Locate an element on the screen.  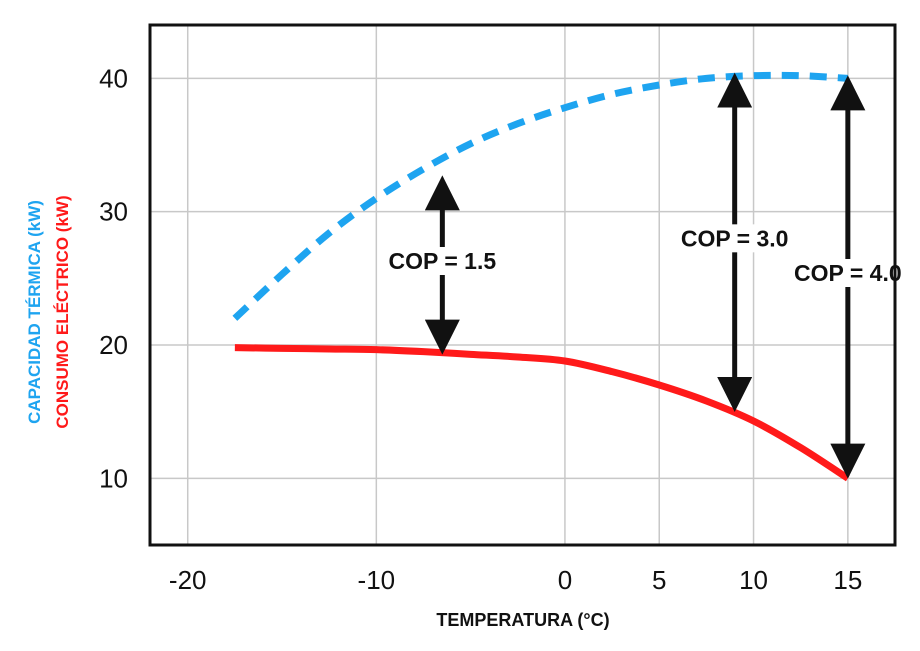
cop-label: COP = 4.0 is located at coordinates (848, 273).